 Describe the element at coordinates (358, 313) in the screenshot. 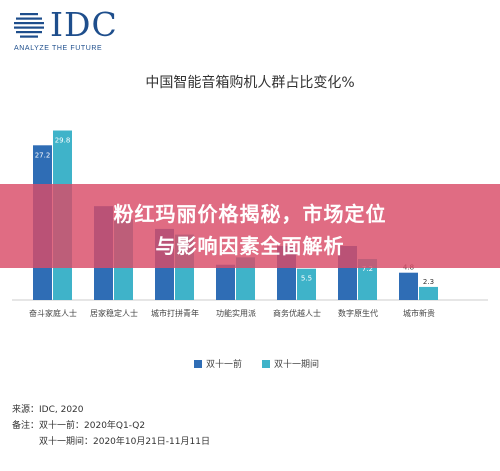

I see `category-label-5: 数字原生代` at that location.